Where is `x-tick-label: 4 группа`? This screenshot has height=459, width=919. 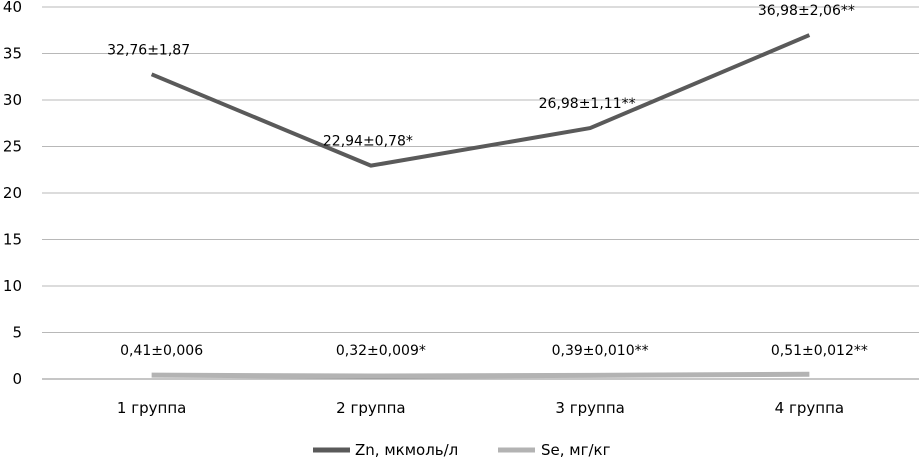 x-tick-label: 4 группа is located at coordinates (809, 408).